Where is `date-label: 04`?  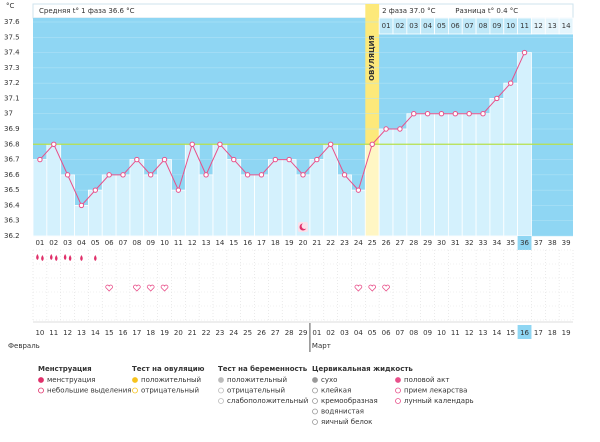 date-label: 04 is located at coordinates (358, 333).